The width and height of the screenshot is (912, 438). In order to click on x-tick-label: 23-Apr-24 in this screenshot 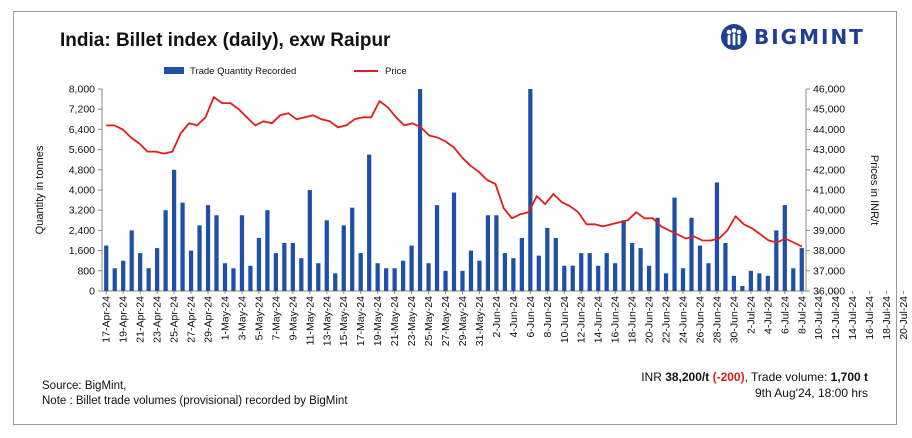, I will do `click(158, 319)`.